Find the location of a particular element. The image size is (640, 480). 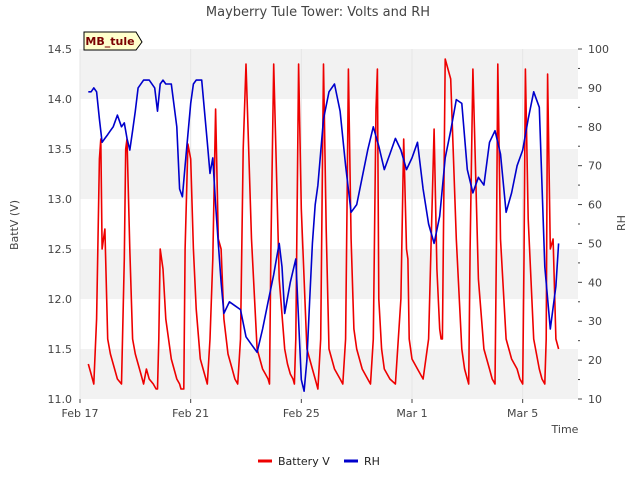

right-tick-label: 100 is located at coordinates (598, 49).